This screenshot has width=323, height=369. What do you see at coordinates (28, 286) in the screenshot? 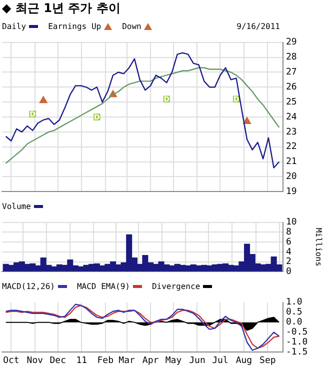
I see `legend-label: MACD(12,26)` at bounding box center [28, 286].